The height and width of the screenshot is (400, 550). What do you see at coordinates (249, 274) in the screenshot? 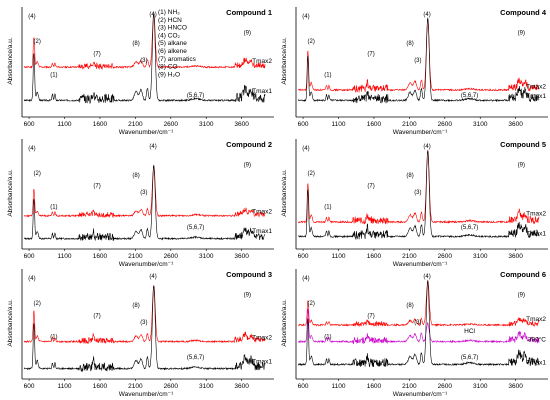
I see `panel-title: Compound 3` at bounding box center [249, 274].